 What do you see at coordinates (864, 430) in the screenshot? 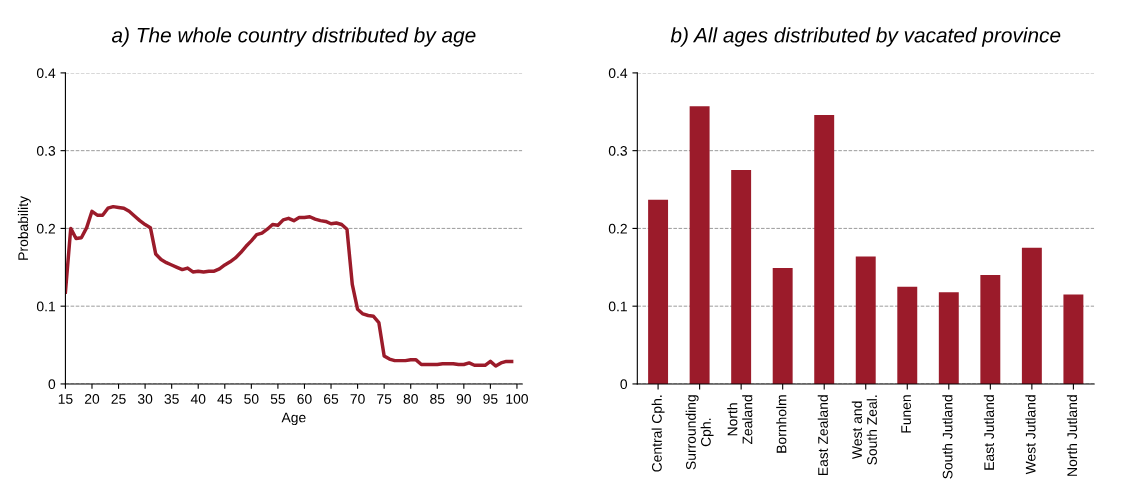
I see `x-tick-label: West and South Zeal.` at bounding box center [864, 430].